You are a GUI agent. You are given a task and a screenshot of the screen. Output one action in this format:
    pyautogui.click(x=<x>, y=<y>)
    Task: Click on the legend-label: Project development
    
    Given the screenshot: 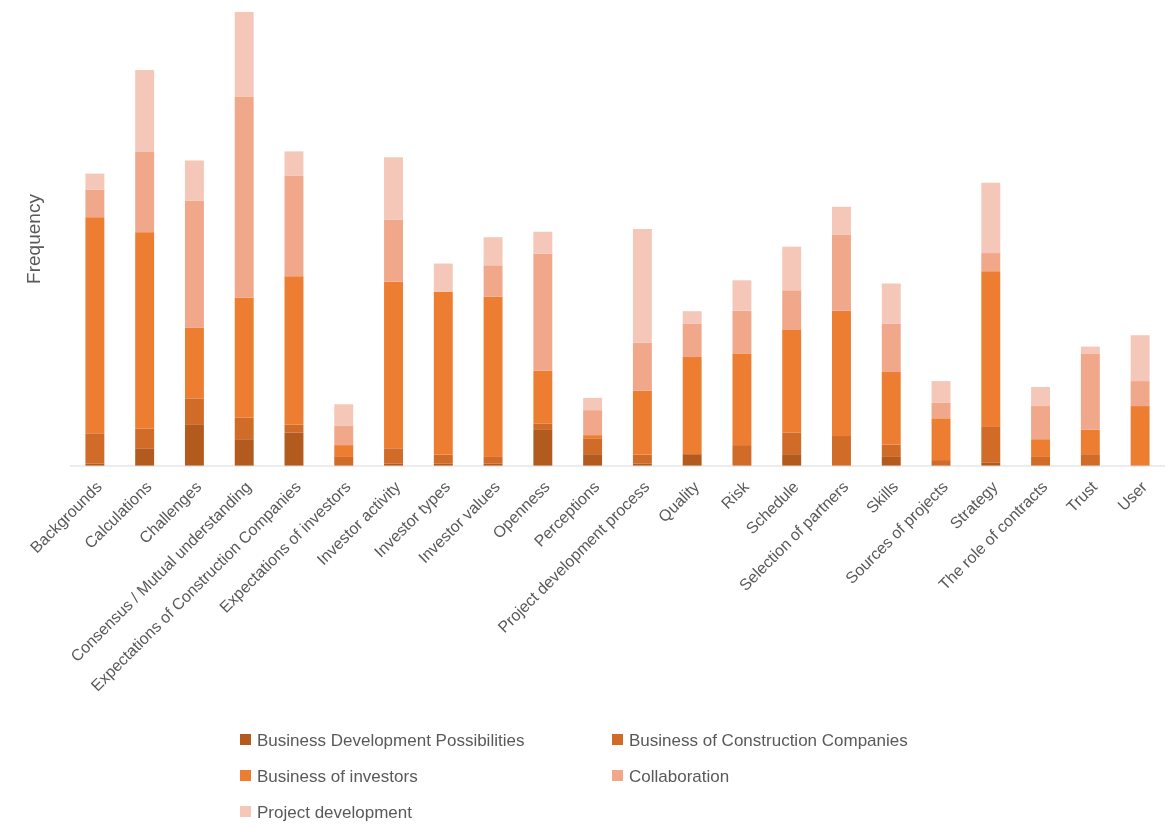 What is the action you would take?
    pyautogui.click(x=335, y=812)
    